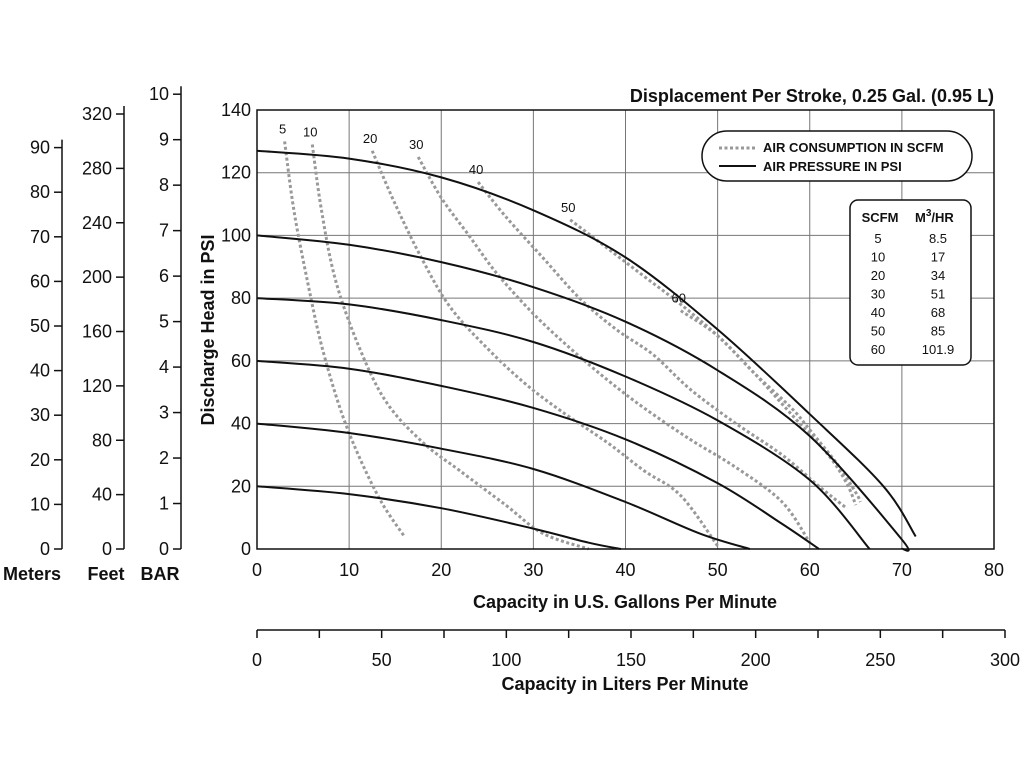 The width and height of the screenshot is (1024, 768). I want to click on scfm-cell: 30, so click(878, 294).